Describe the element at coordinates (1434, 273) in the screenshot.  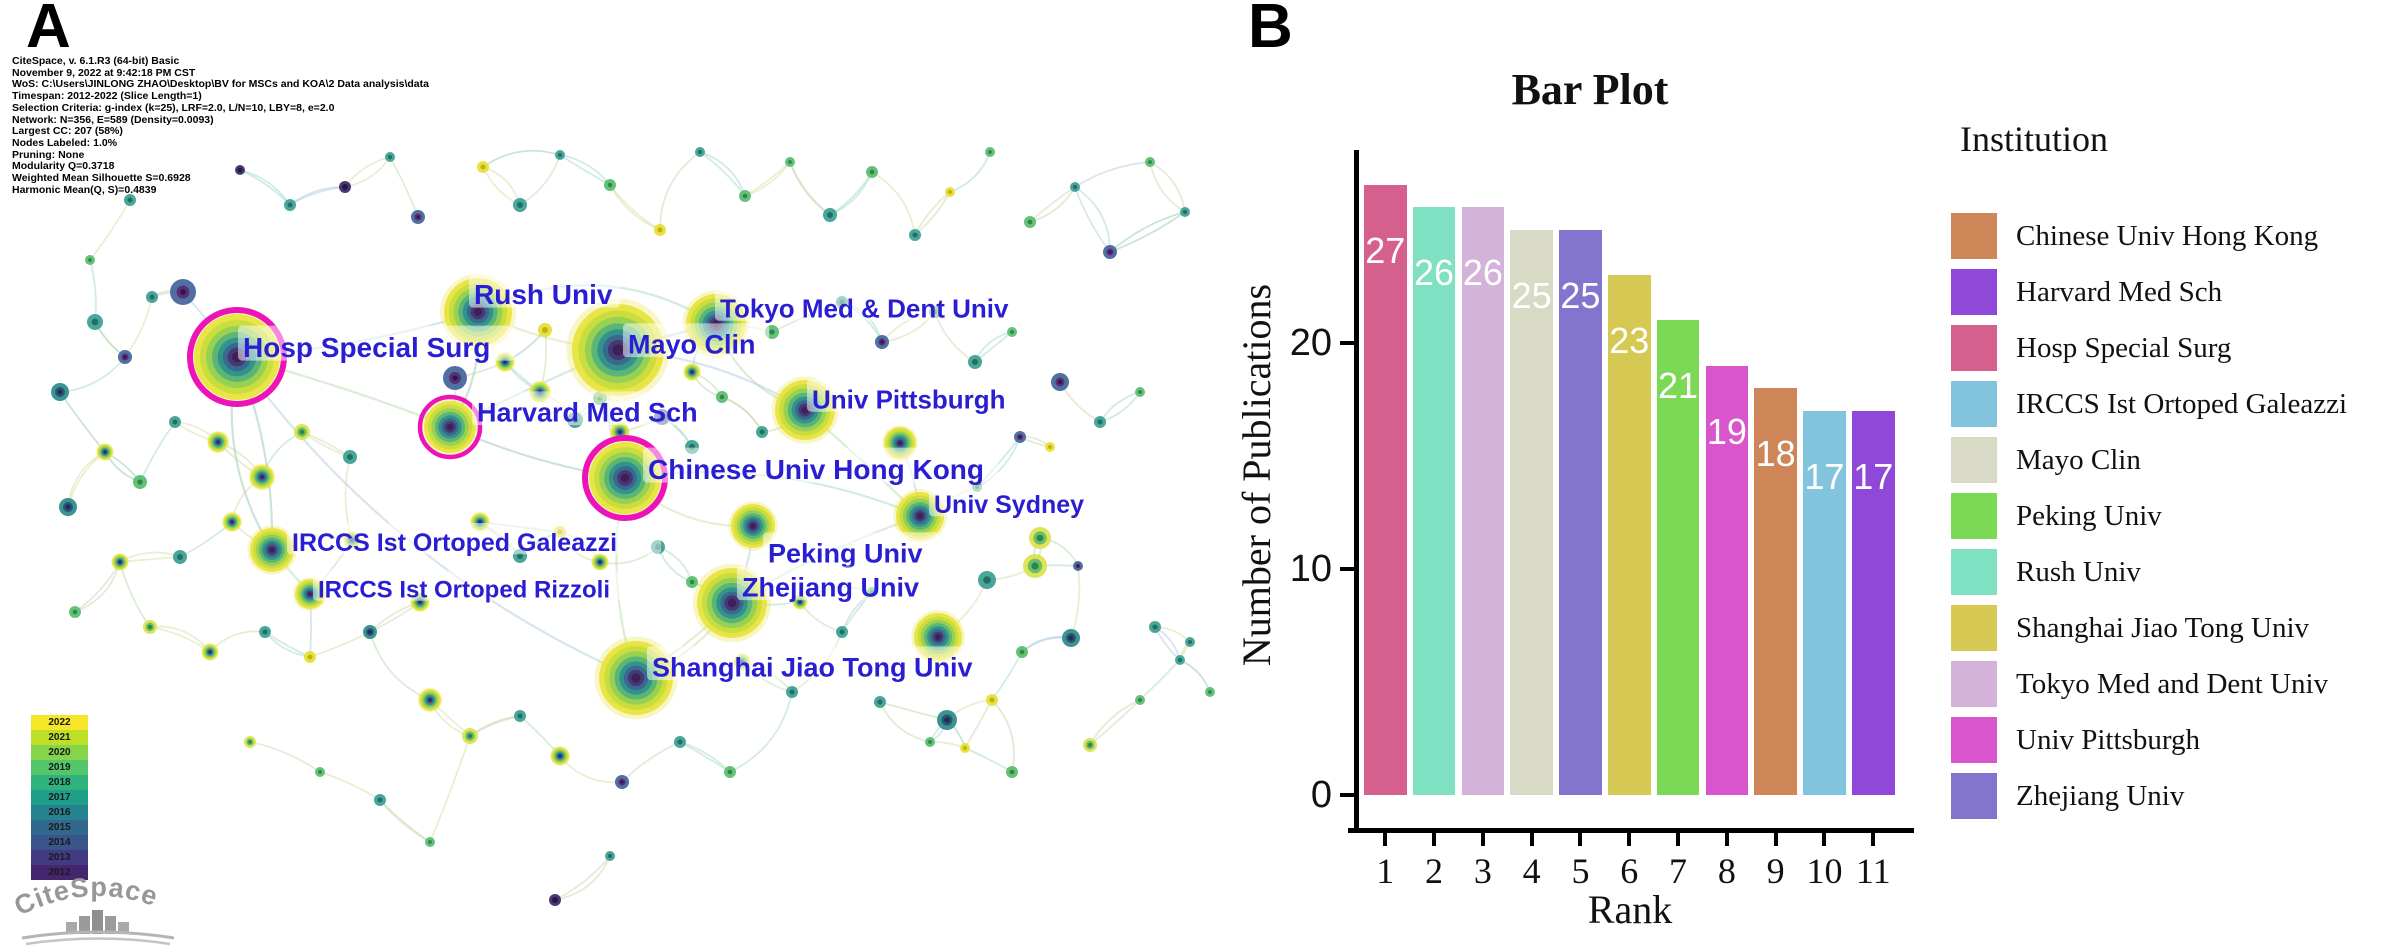
I see `bar-value-label: 26` at that location.